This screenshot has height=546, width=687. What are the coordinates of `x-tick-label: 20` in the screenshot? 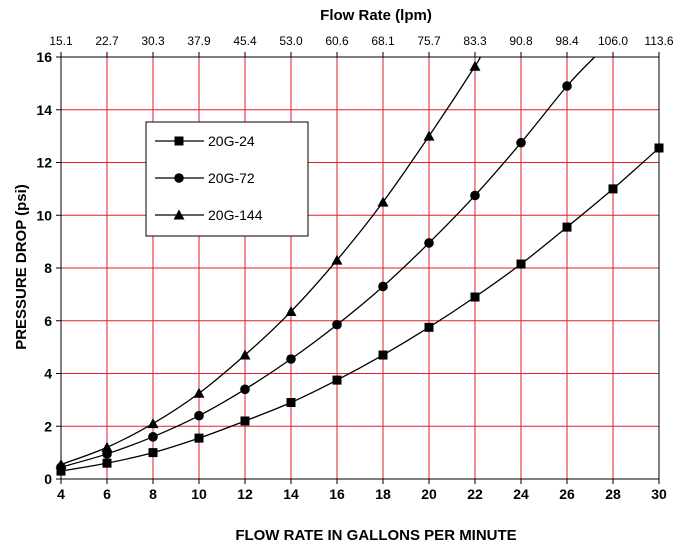 It's located at (429, 494).